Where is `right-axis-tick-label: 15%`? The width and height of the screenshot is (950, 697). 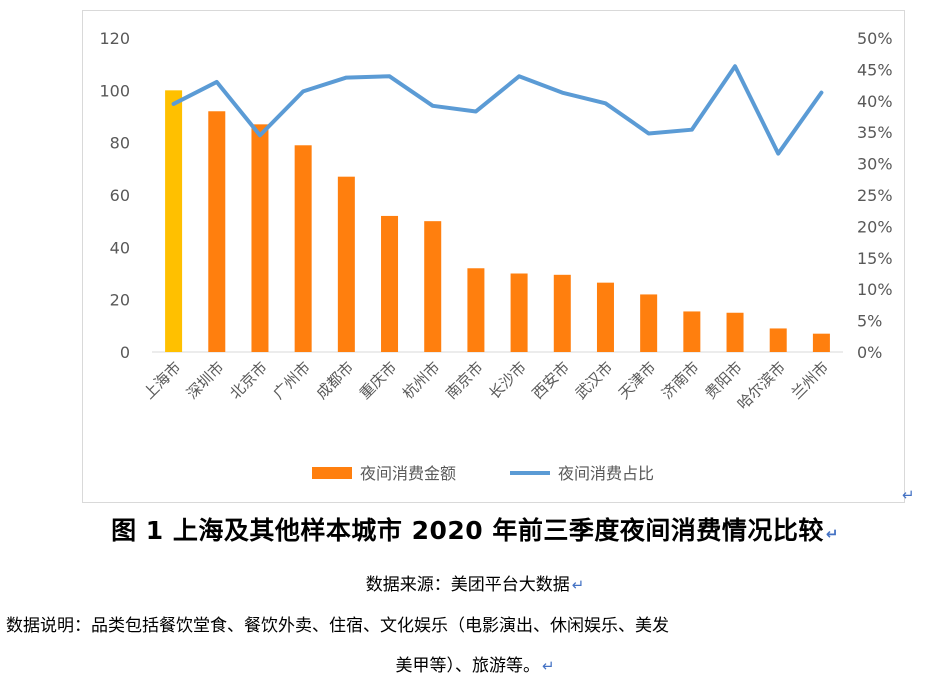 right-axis-tick-label: 15% is located at coordinates (875, 258).